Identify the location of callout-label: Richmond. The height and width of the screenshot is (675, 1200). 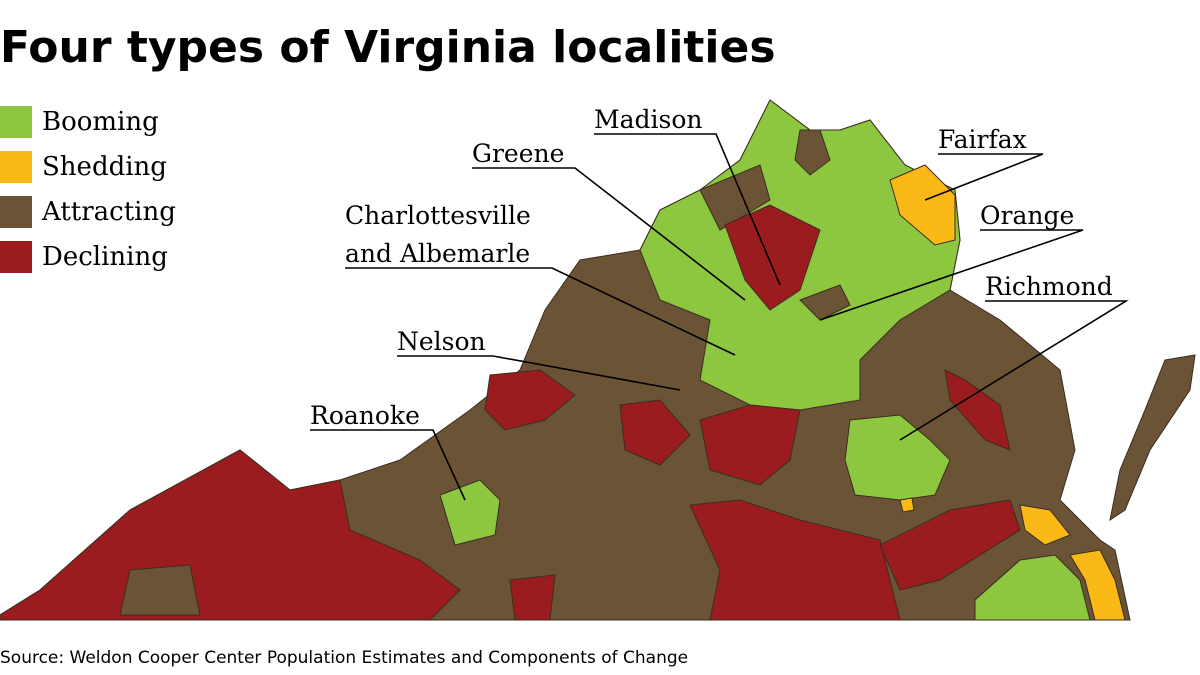
(1049, 286).